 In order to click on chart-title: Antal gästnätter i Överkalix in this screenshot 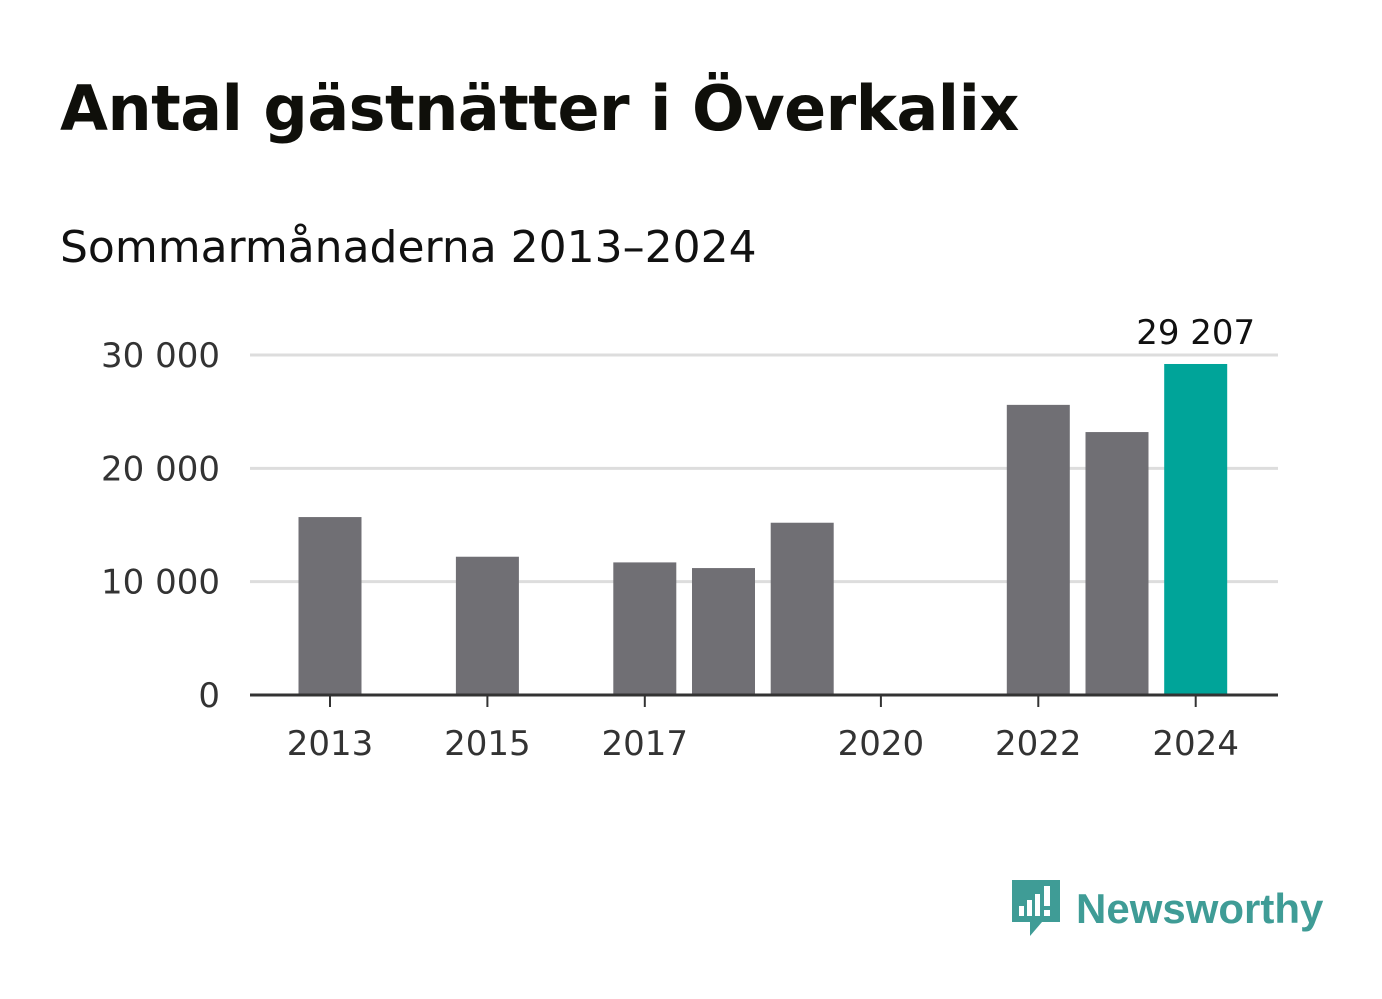, I will do `click(539, 108)`.